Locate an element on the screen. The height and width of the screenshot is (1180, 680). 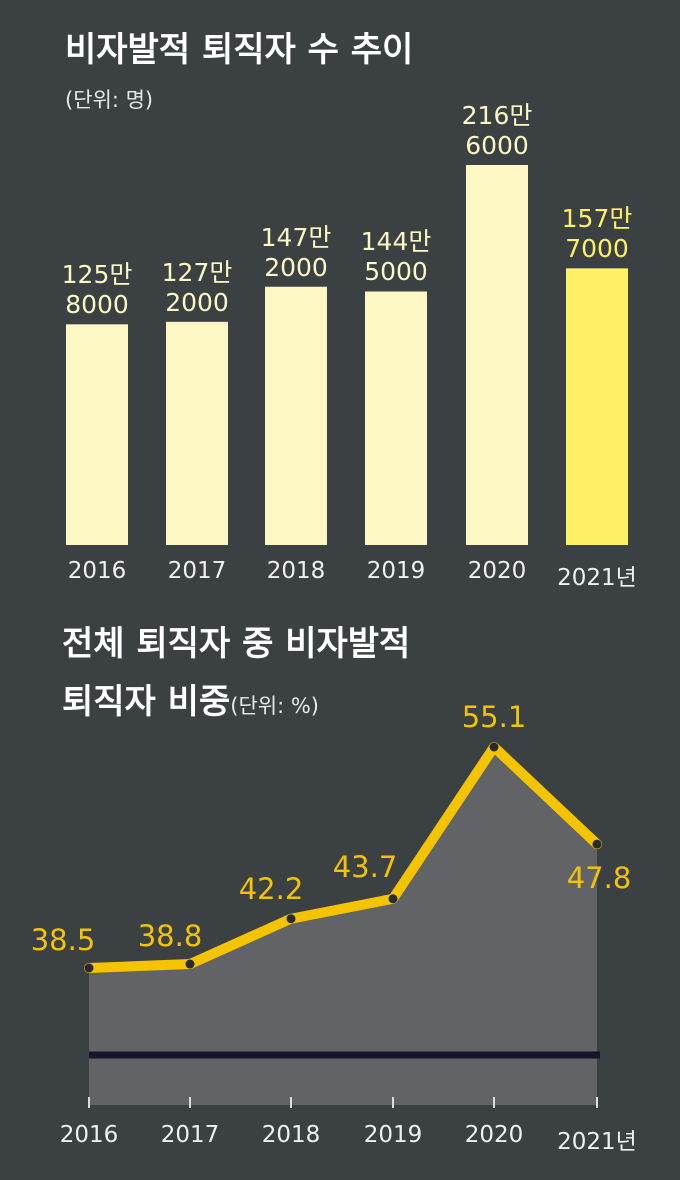
value-label: 144만 5000 is located at coordinates (396, 257).